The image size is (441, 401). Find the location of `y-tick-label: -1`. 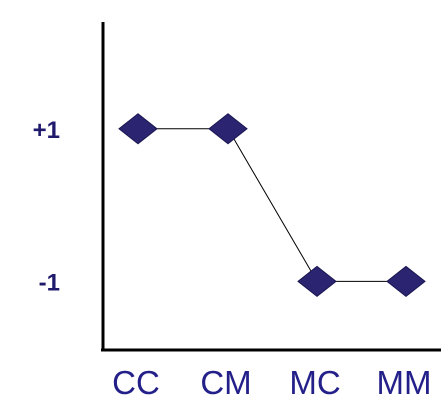

y-tick-label: -1 is located at coordinates (49, 282).